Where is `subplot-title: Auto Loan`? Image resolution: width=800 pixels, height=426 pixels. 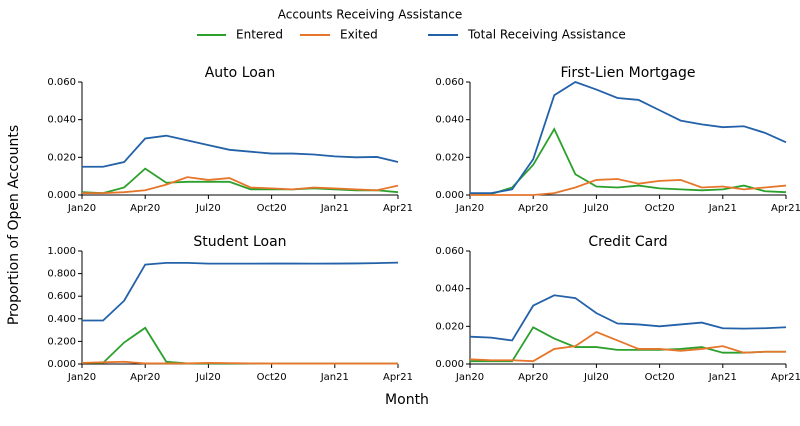 subplot-title: Auto Loan is located at coordinates (240, 73).